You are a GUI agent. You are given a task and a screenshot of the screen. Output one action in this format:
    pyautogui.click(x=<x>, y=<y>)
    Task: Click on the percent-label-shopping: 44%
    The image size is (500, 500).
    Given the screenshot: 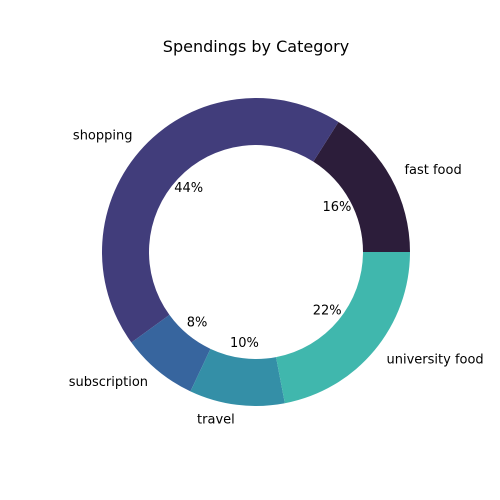 What is the action you would take?
    pyautogui.click(x=188, y=188)
    